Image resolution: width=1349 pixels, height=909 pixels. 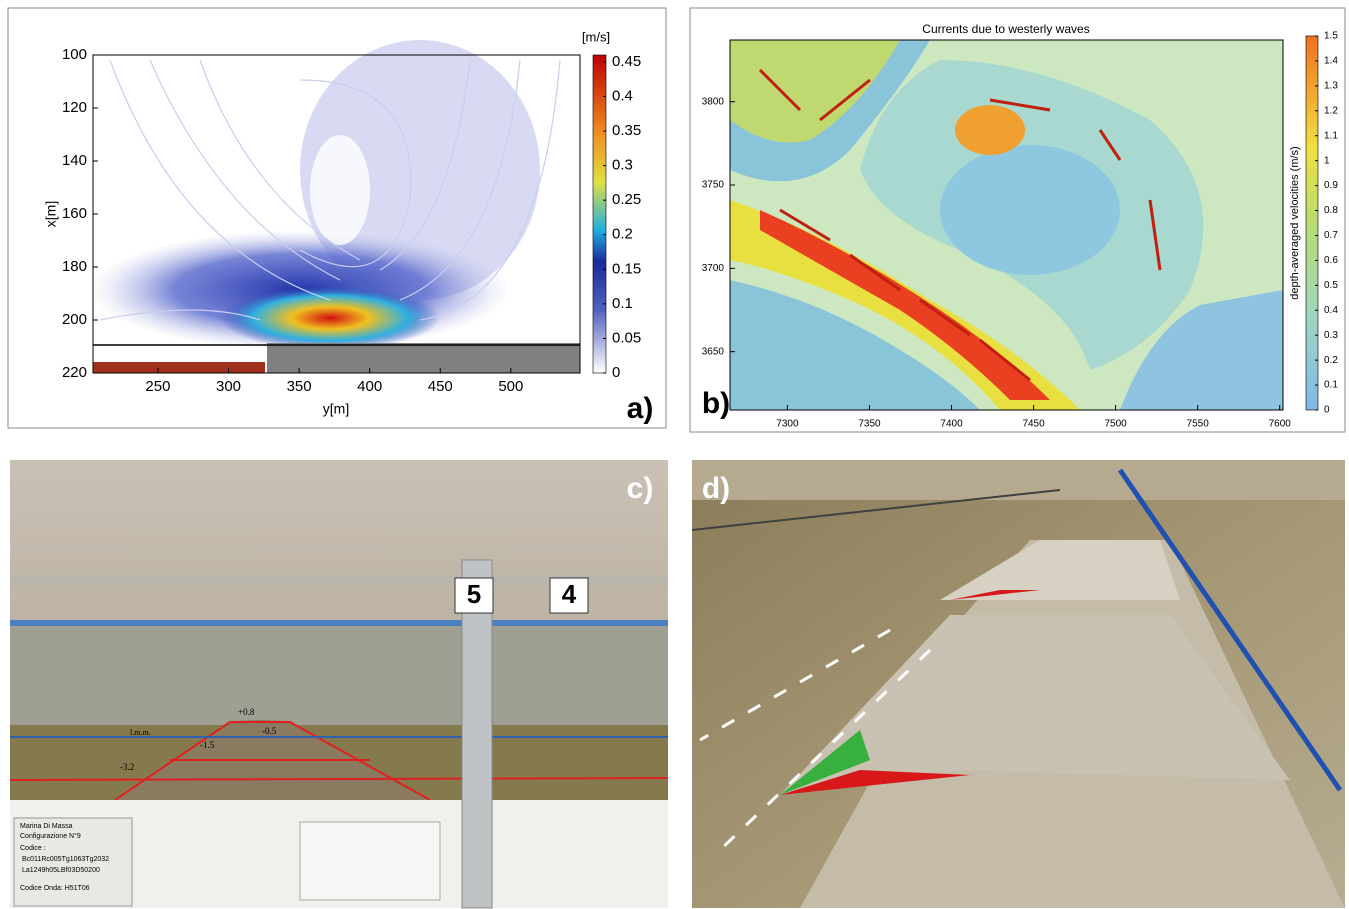 I want to click on y-tick-label: 100, so click(x=74, y=54).